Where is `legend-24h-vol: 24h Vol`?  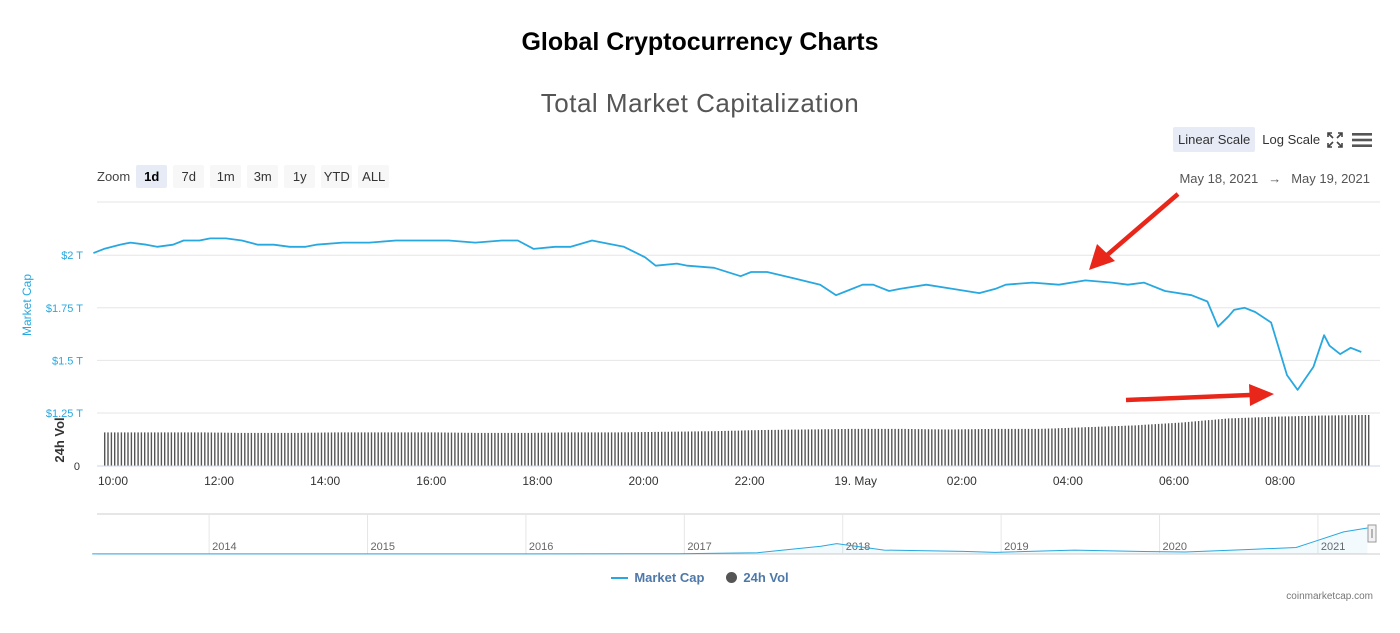 legend-24h-vol: 24h Vol is located at coordinates (757, 577).